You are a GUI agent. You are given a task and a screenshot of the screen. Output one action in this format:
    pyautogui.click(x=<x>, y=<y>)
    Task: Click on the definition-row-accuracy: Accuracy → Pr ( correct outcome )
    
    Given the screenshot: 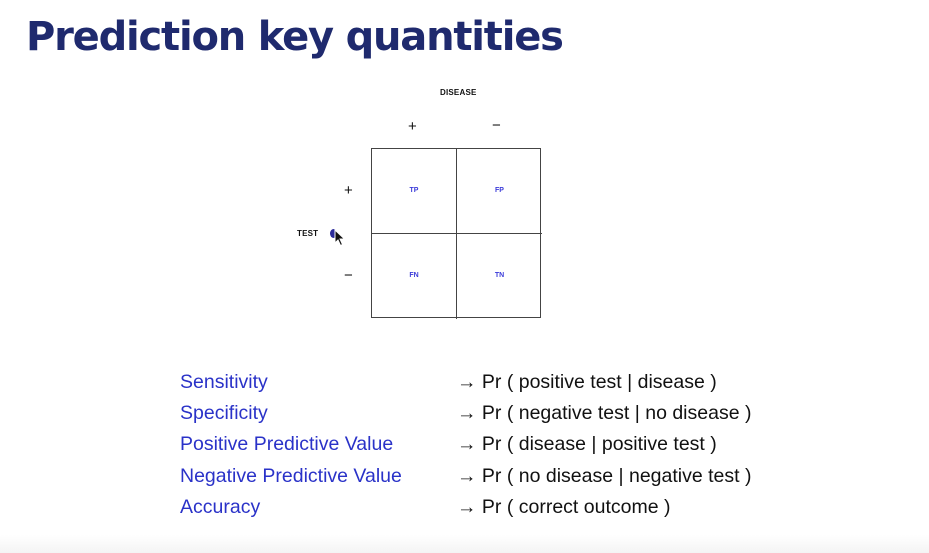 What is the action you would take?
    pyautogui.click(x=500, y=511)
    